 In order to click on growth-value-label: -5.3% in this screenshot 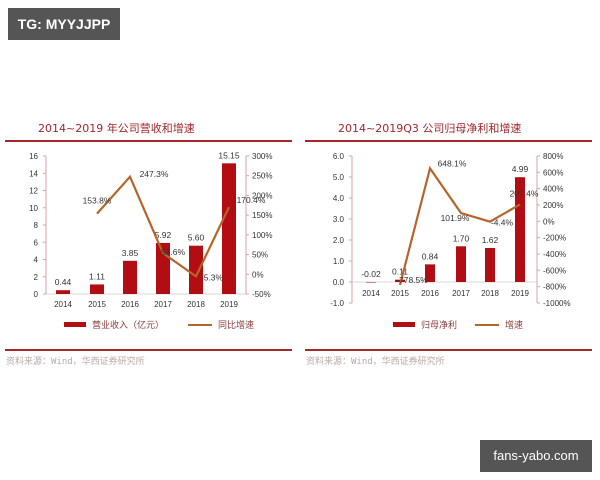, I will do `click(212, 277)`.